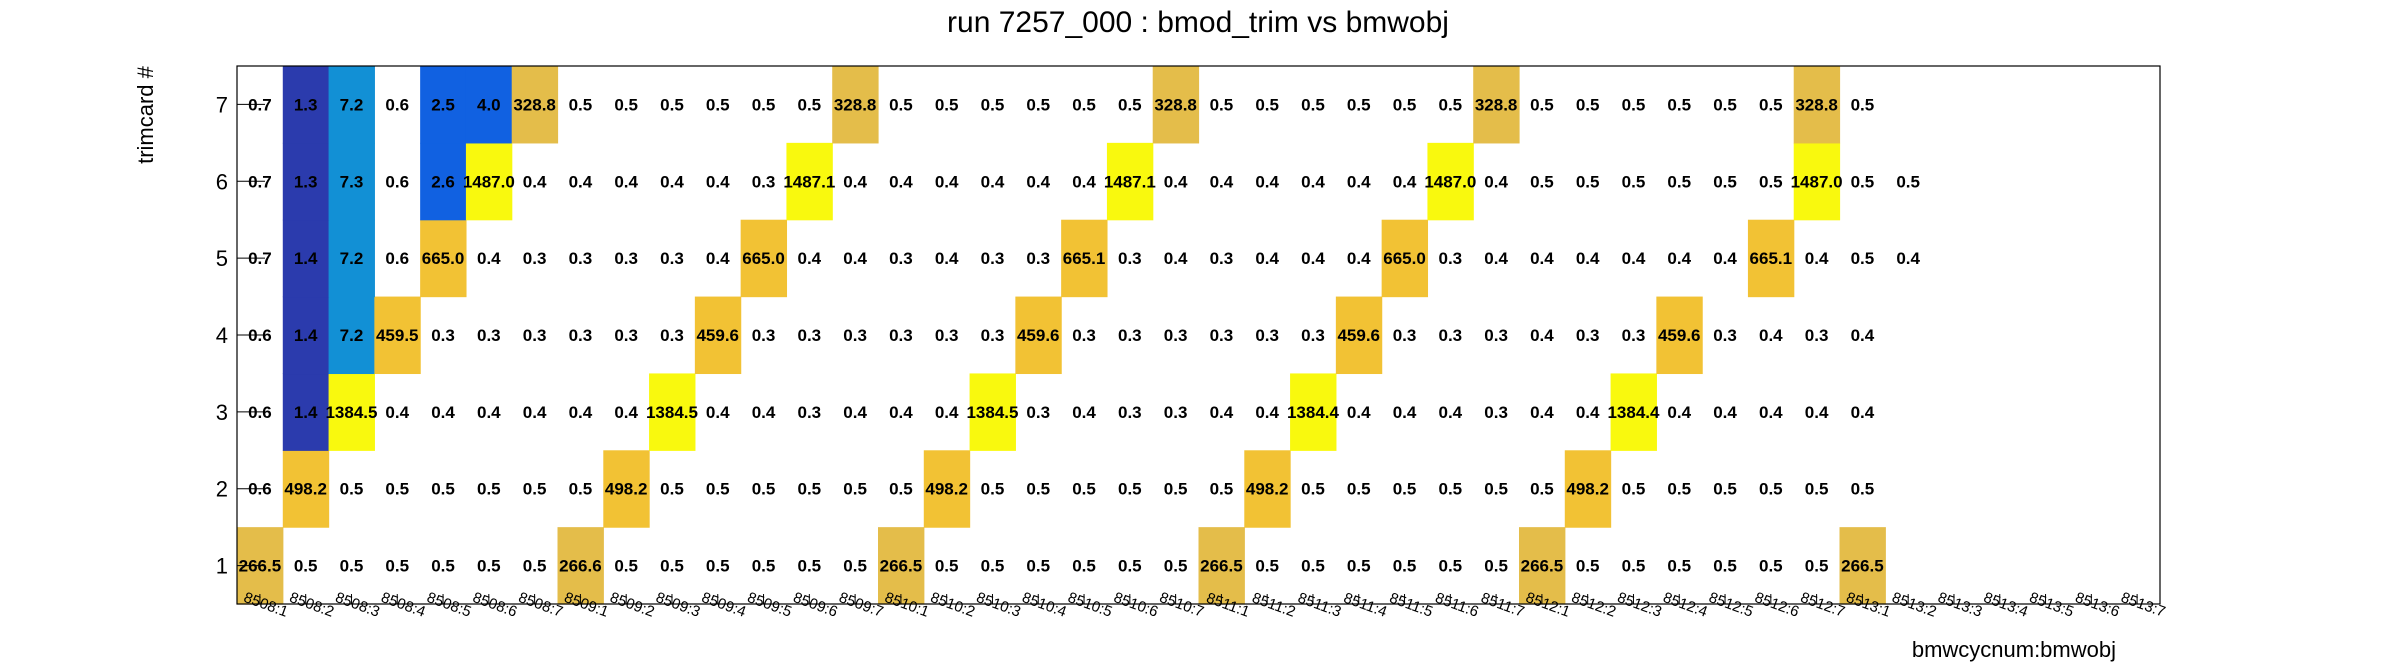 This screenshot has width=2396, height=672. Describe the element at coordinates (677, 605) in the screenshot. I see `x-tick-label: 8509:3` at that location.